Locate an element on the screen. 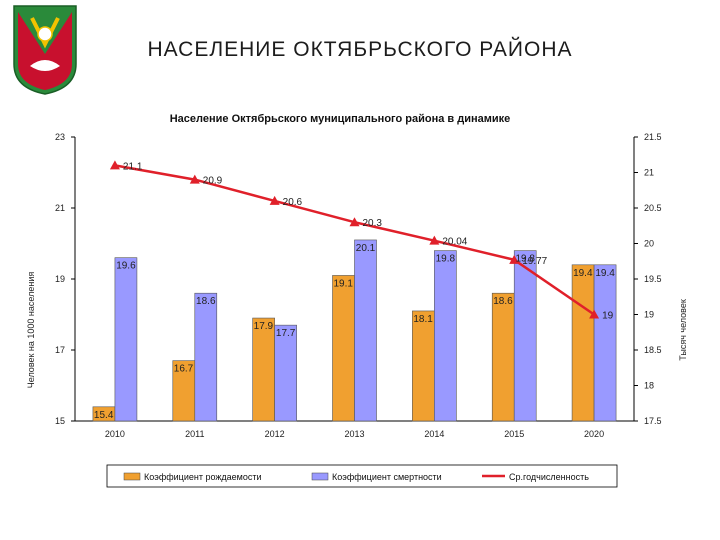  right-tick-label: 21.5 is located at coordinates (653, 137).